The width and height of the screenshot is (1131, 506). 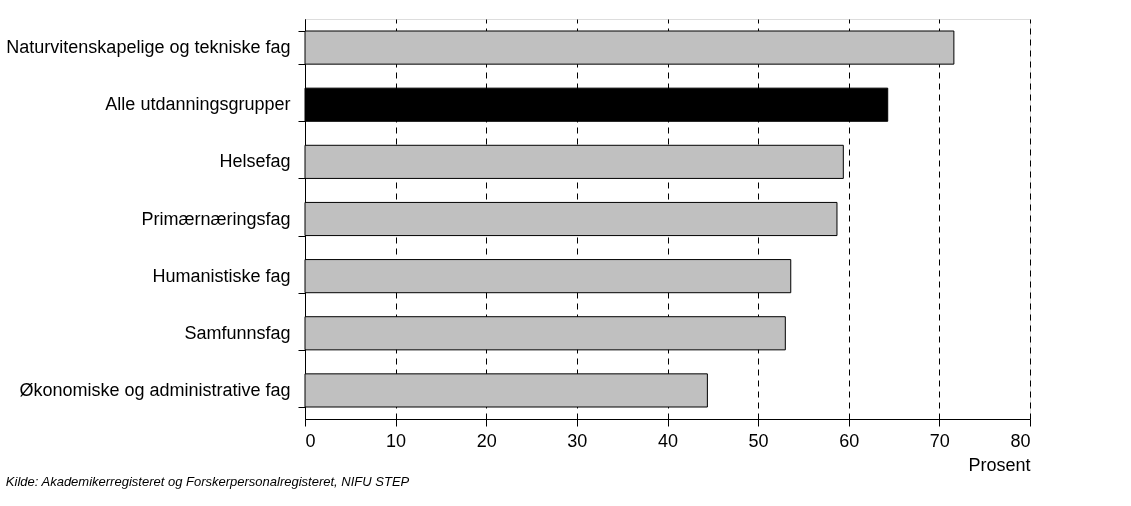 I want to click on x-tick-label: 30, so click(x=577, y=440).